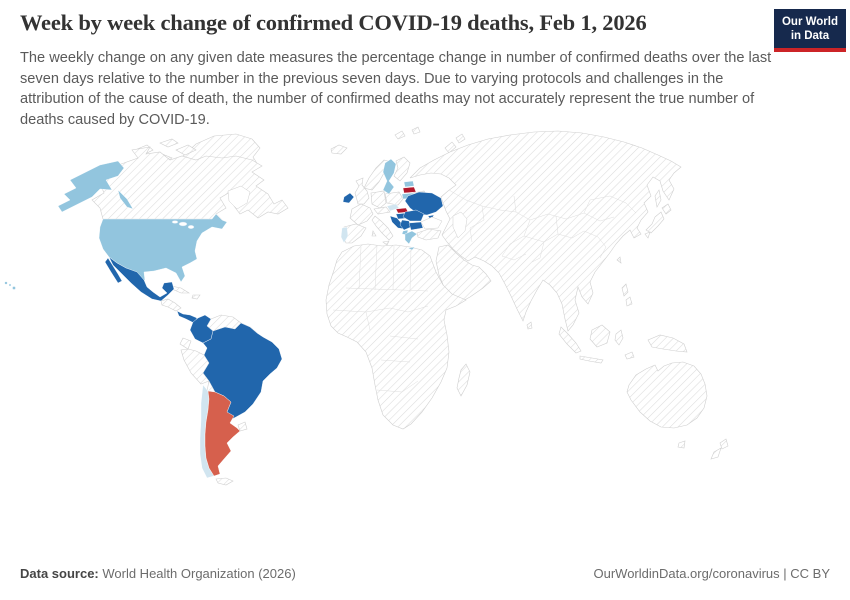 This screenshot has height=600, width=850. Describe the element at coordinates (91, 186) in the screenshot. I see `country-united-states-alaska` at that location.